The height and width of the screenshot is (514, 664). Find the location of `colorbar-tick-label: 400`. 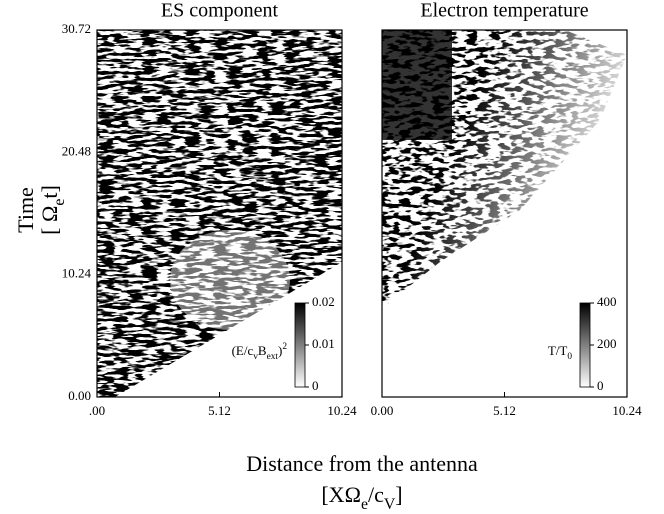

colorbar-tick-label: 400 is located at coordinates (607, 301).